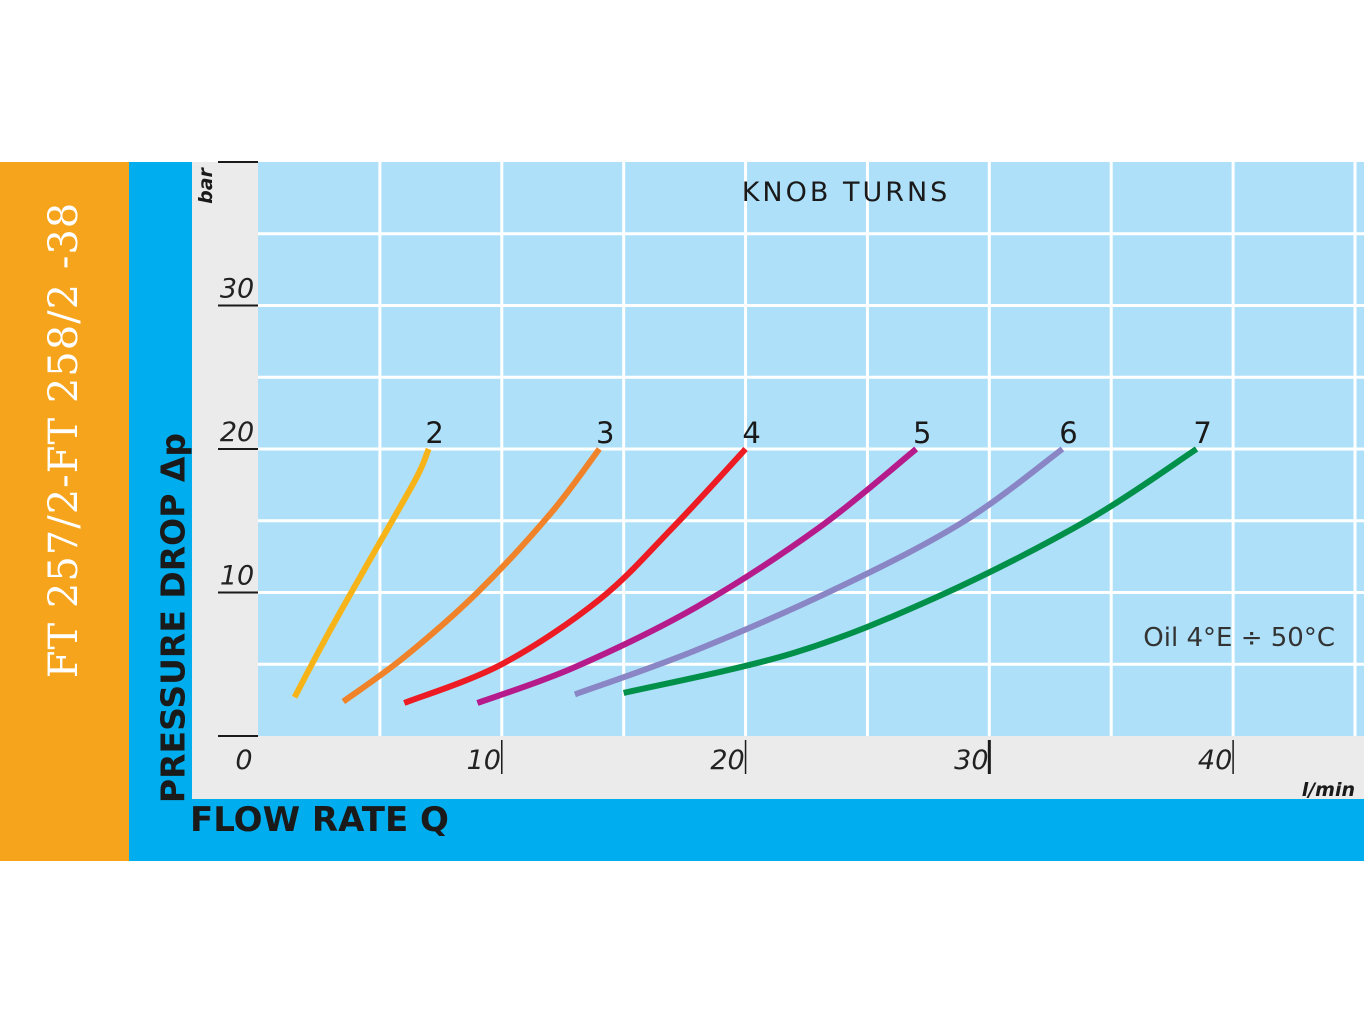 This screenshot has width=1364, height=1023. I want to click on oil-annotation: Oil 4°E ÷ 50°C, so click(1239, 638).